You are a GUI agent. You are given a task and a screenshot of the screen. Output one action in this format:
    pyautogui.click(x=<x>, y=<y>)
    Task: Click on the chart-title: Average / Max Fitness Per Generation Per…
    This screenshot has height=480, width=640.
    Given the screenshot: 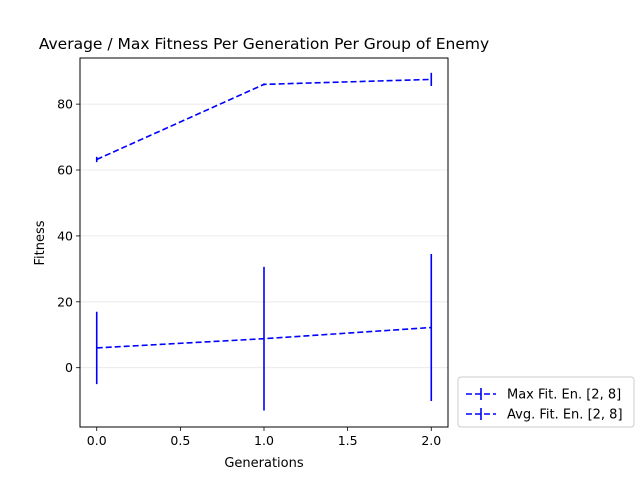 What is the action you would take?
    pyautogui.click(x=264, y=44)
    